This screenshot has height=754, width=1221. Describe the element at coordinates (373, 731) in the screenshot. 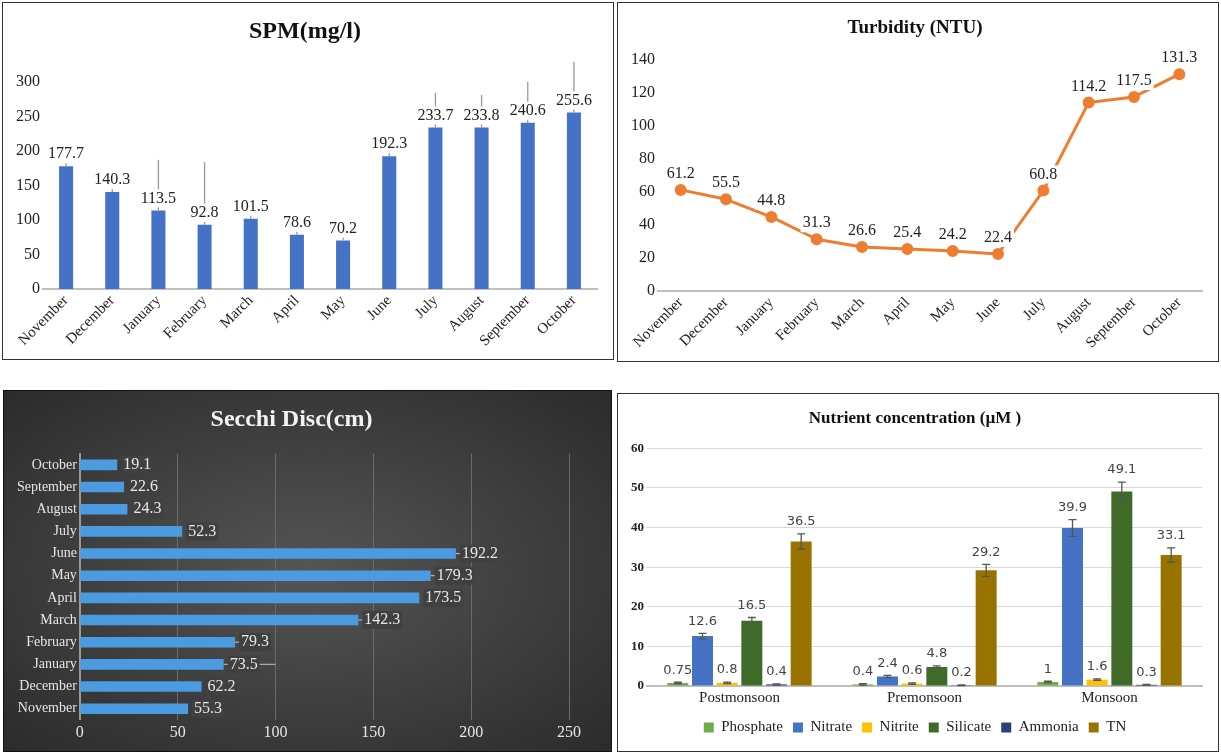

I see `x-tick-label: 150` at that location.